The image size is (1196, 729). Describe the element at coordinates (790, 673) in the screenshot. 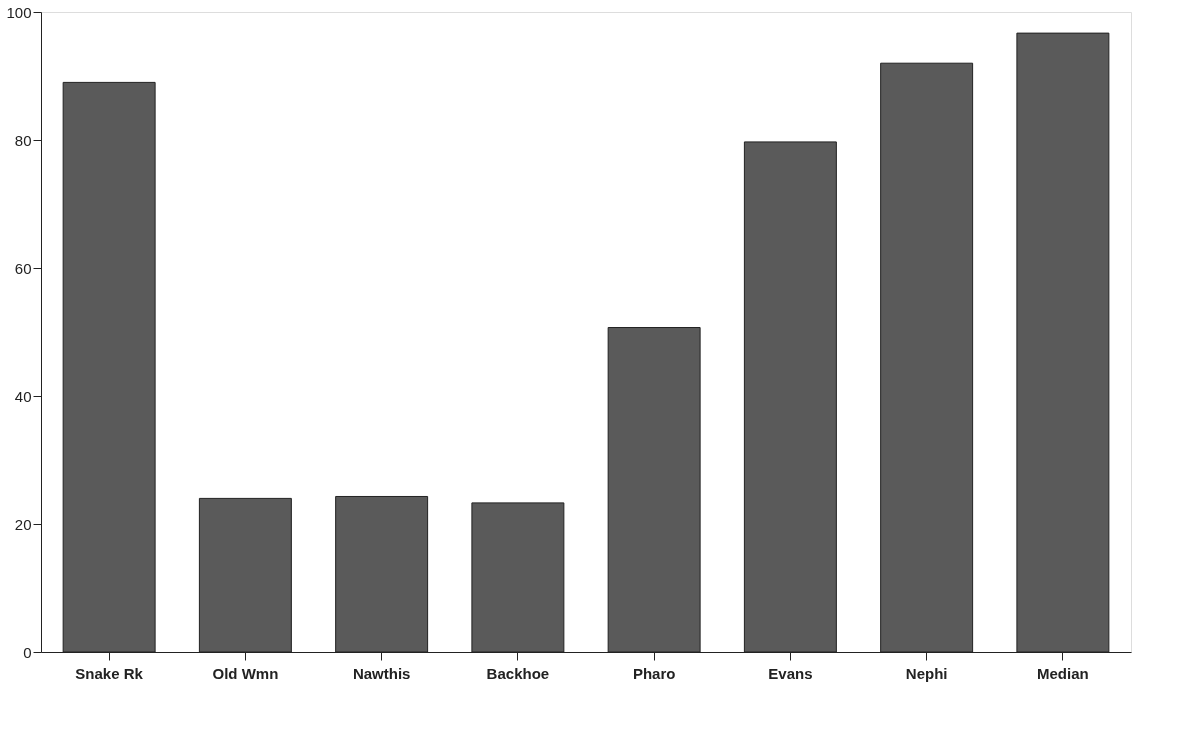

I see `x-tick-label: Evans` at that location.